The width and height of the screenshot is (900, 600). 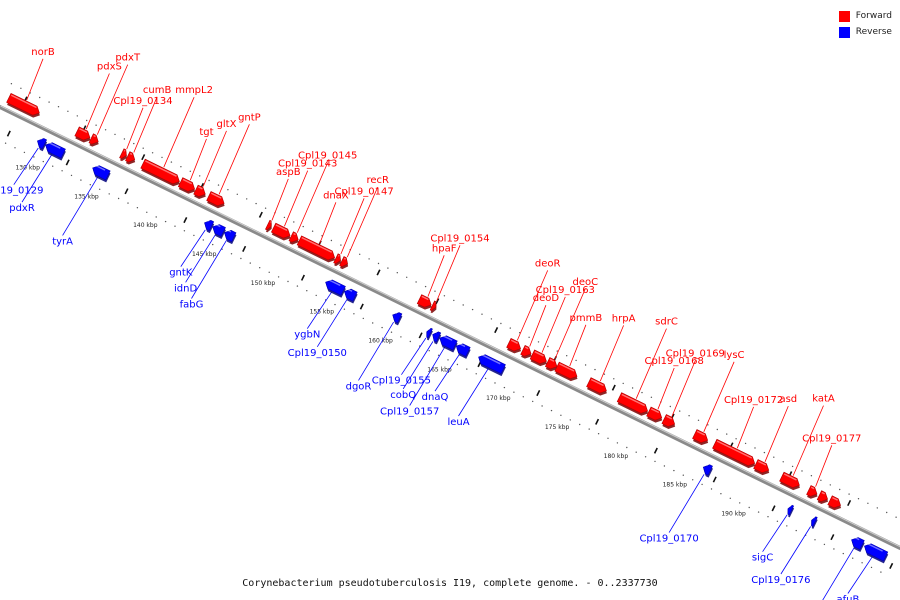 What do you see at coordinates (668, 539) in the screenshot?
I see `gene-label: Cpl19_0170` at bounding box center [668, 539].